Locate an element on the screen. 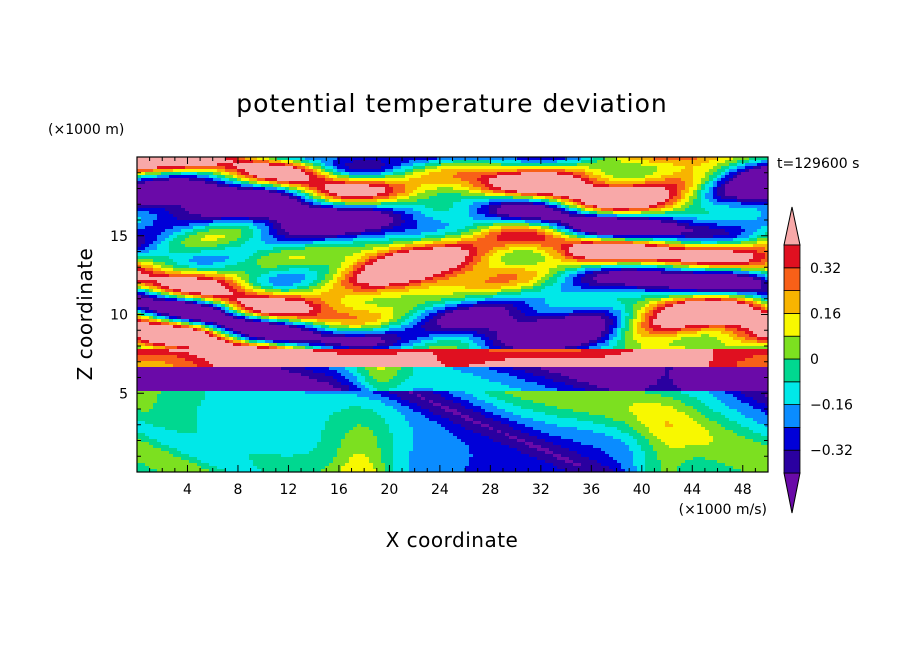  x-tick-label: 44 is located at coordinates (692, 490).